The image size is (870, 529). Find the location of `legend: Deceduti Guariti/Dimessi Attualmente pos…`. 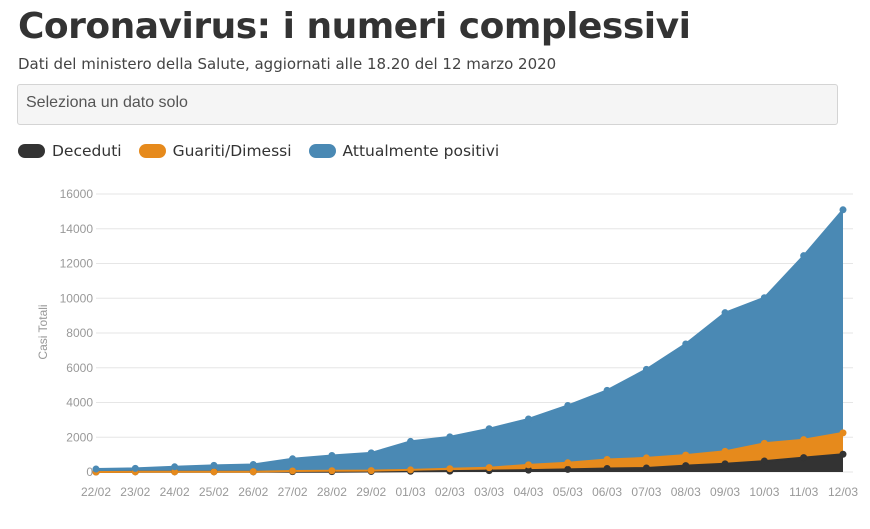

legend: Deceduti Guariti/Dimessi Attualmente pos… is located at coordinates (267, 151).